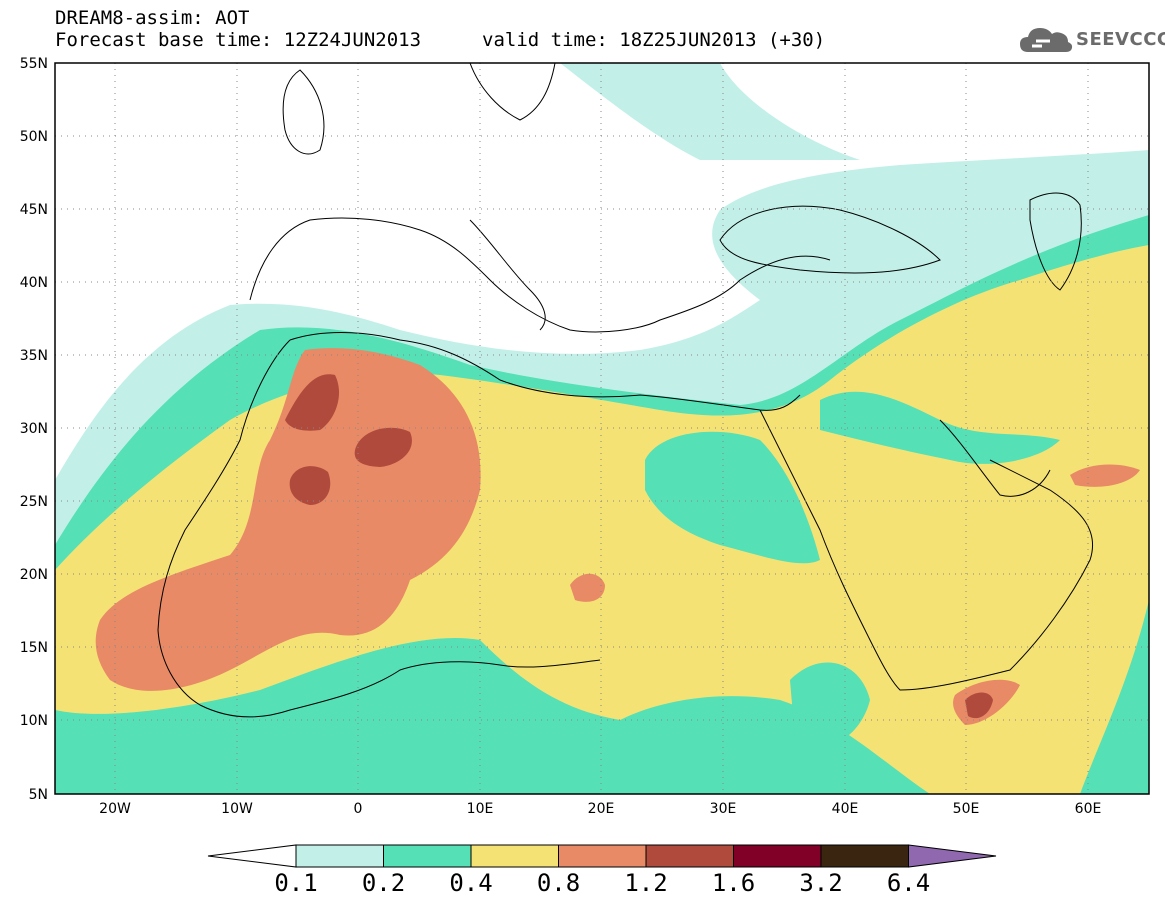 The image size is (1165, 905). What do you see at coordinates (723, 809) in the screenshot?
I see `lon-label: 30E` at bounding box center [723, 809].